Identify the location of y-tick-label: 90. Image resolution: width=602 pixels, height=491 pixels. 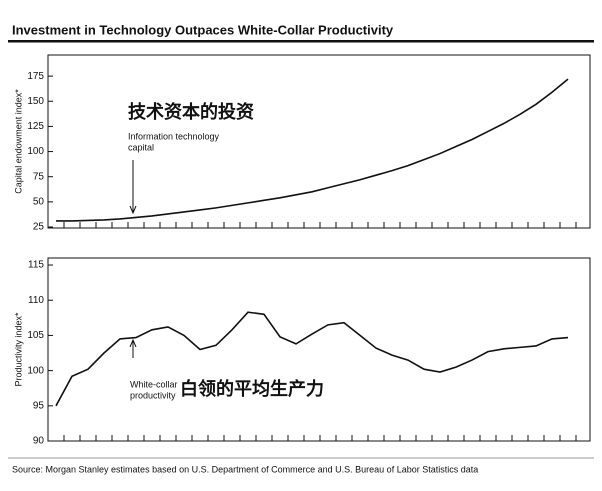
(39, 441).